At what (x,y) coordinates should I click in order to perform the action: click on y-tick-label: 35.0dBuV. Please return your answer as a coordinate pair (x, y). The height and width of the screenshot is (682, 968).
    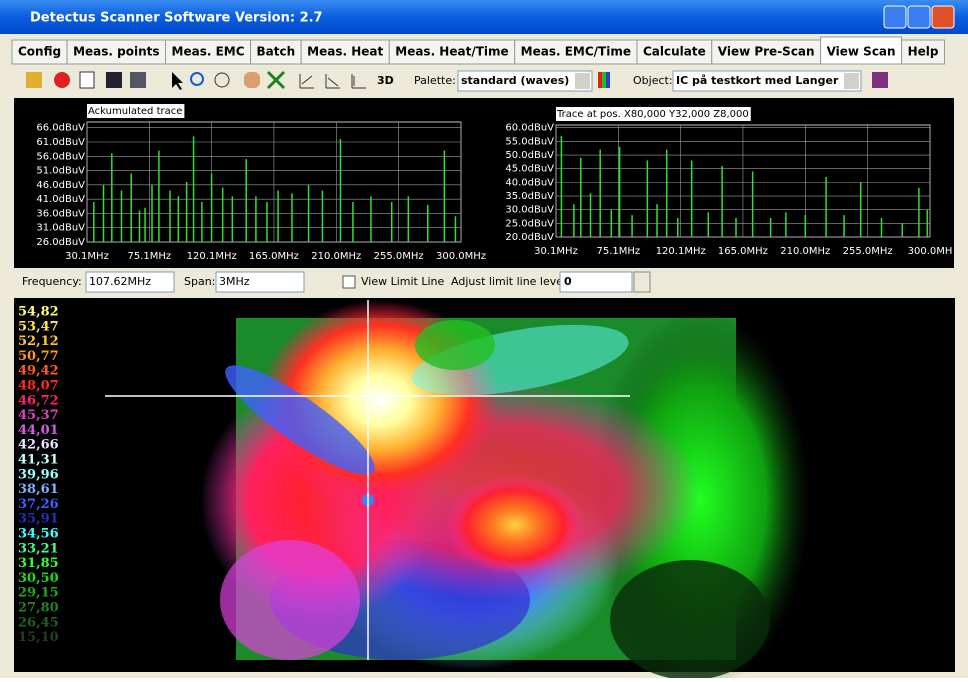
    Looking at the image, I should click on (529, 196).